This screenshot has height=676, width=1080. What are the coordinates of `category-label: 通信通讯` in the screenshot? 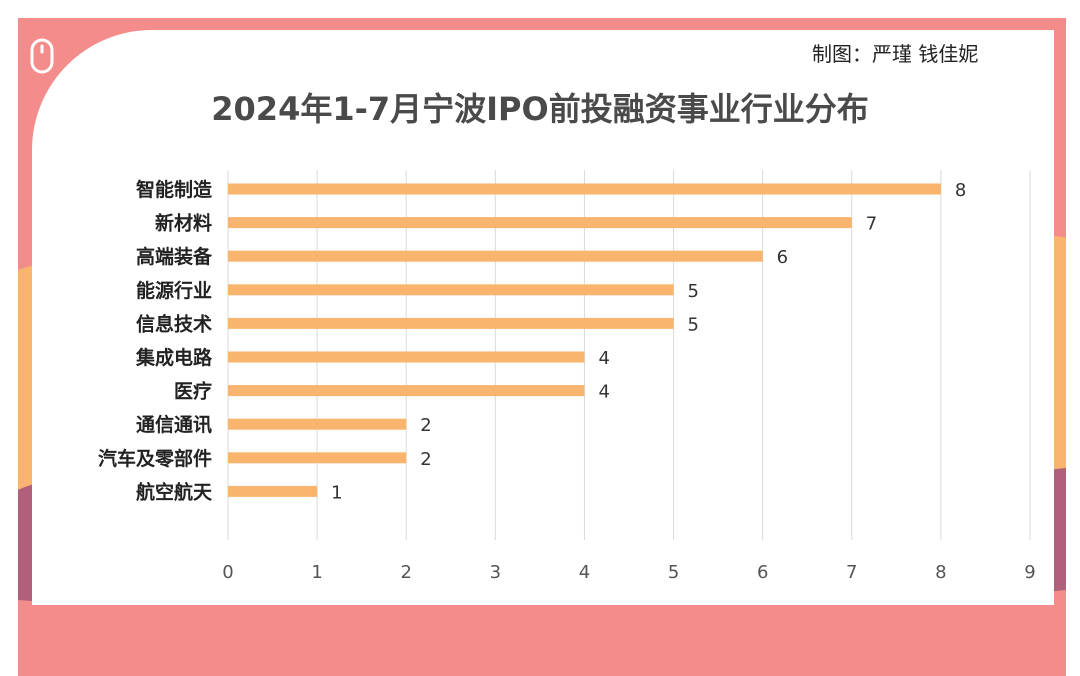 It's located at (174, 424).